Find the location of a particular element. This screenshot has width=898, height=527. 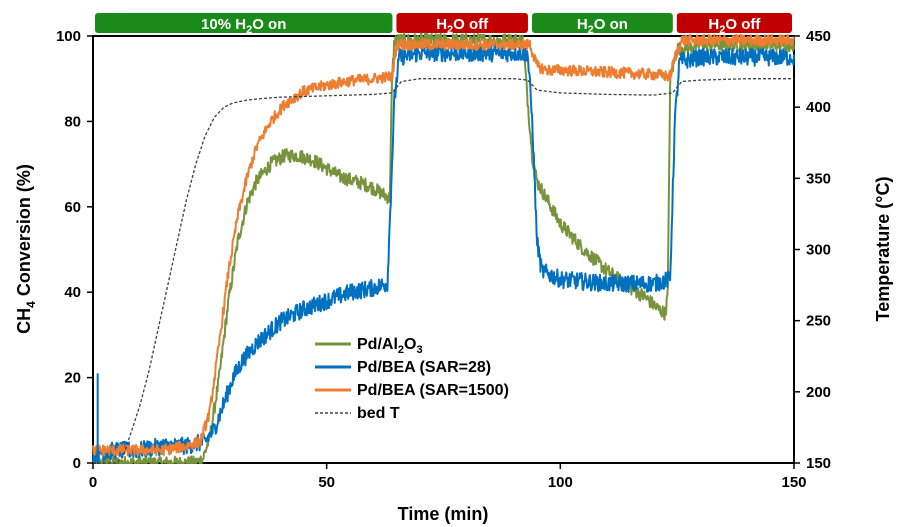

y-tick-label: 100 is located at coordinates (68, 36).